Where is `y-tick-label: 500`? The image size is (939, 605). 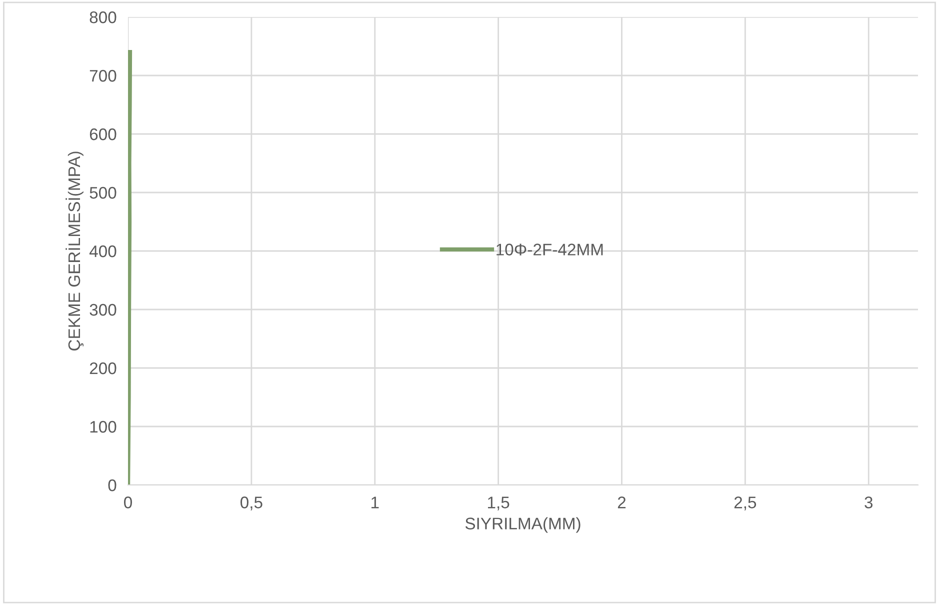 y-tick-label: 500 is located at coordinates (103, 192).